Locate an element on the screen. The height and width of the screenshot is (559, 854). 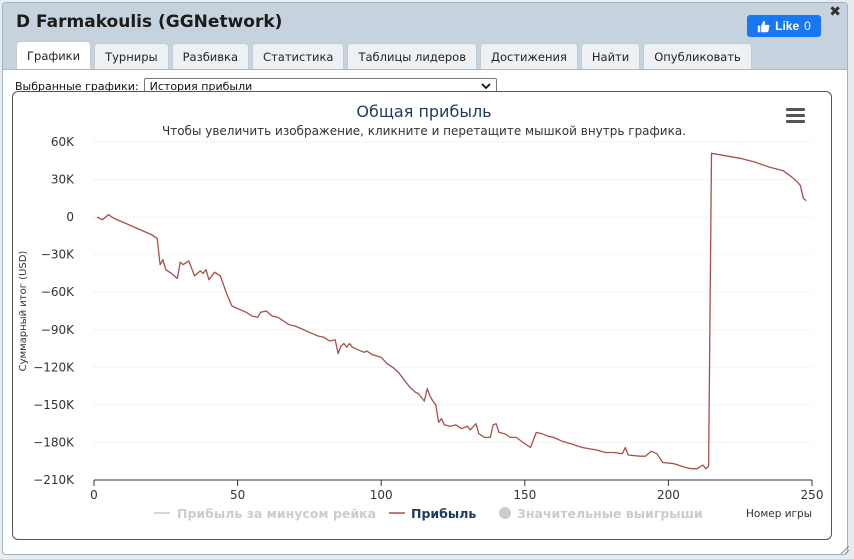
tab-3: Статистика is located at coordinates (298, 56).